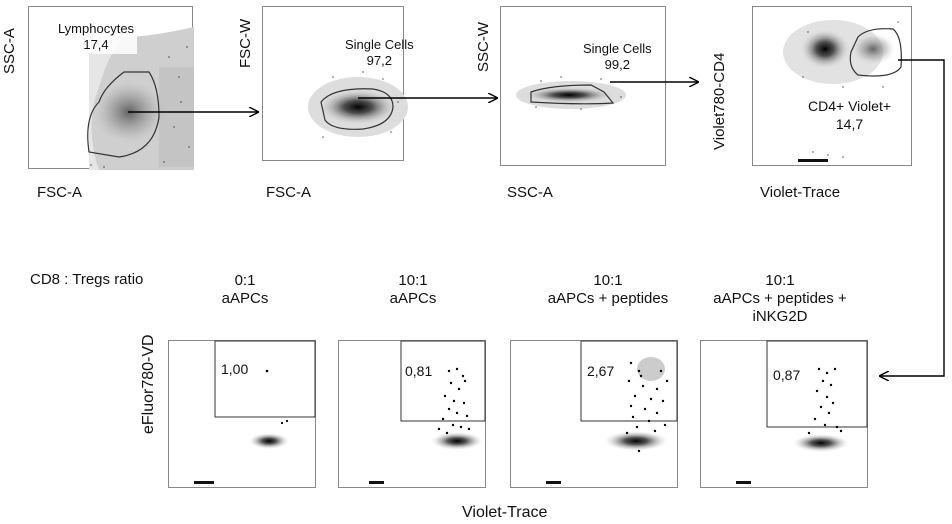 The image size is (952, 524). What do you see at coordinates (59, 192) in the screenshot?
I see `plot1-xlabel: FSC-A` at bounding box center [59, 192].